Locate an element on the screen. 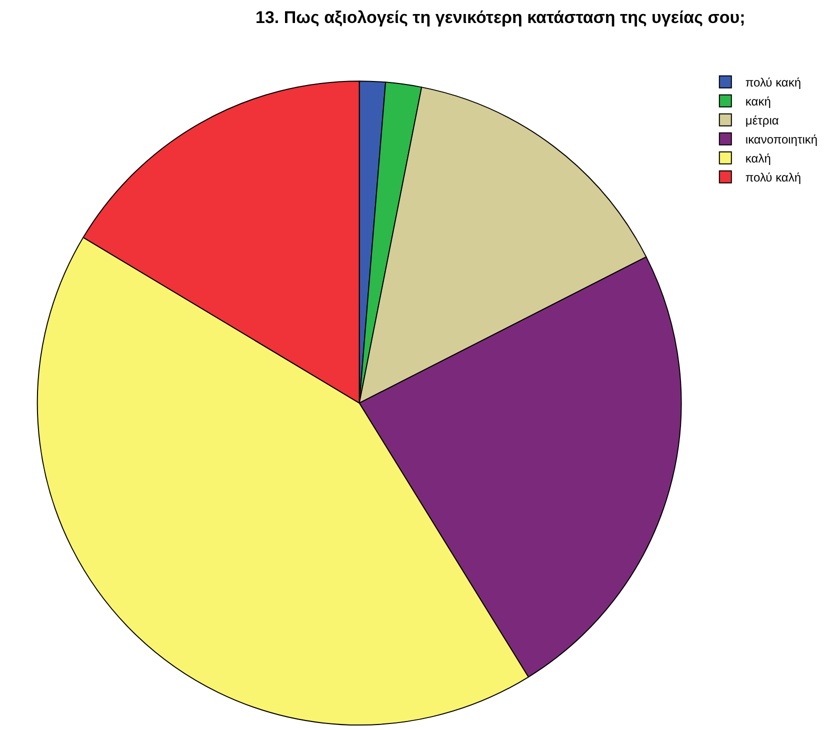  legend-label: κακή is located at coordinates (758, 101).